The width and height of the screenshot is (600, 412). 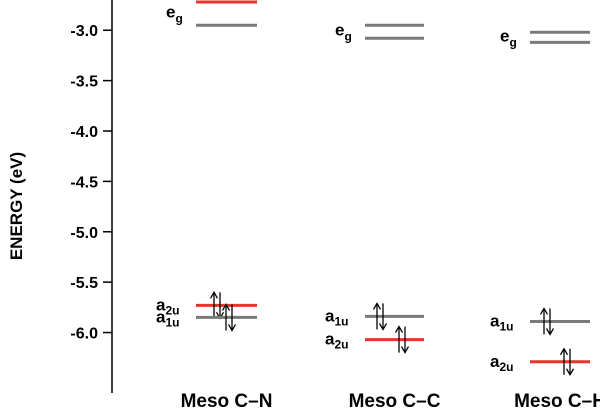 What do you see at coordinates (16, 206) in the screenshot?
I see `y-axis-title: ENERGY (eV)` at bounding box center [16, 206].